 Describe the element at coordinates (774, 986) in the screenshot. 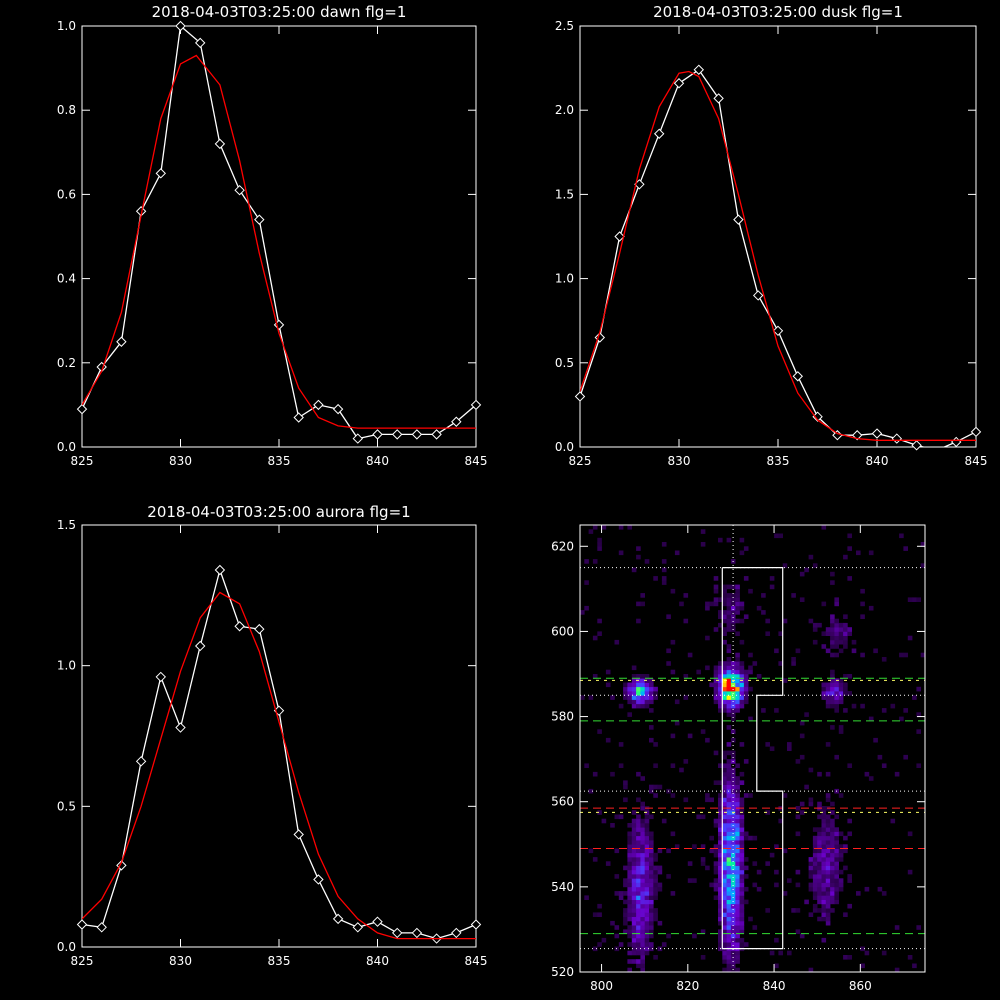

I see `x-tick-label: 840` at that location.